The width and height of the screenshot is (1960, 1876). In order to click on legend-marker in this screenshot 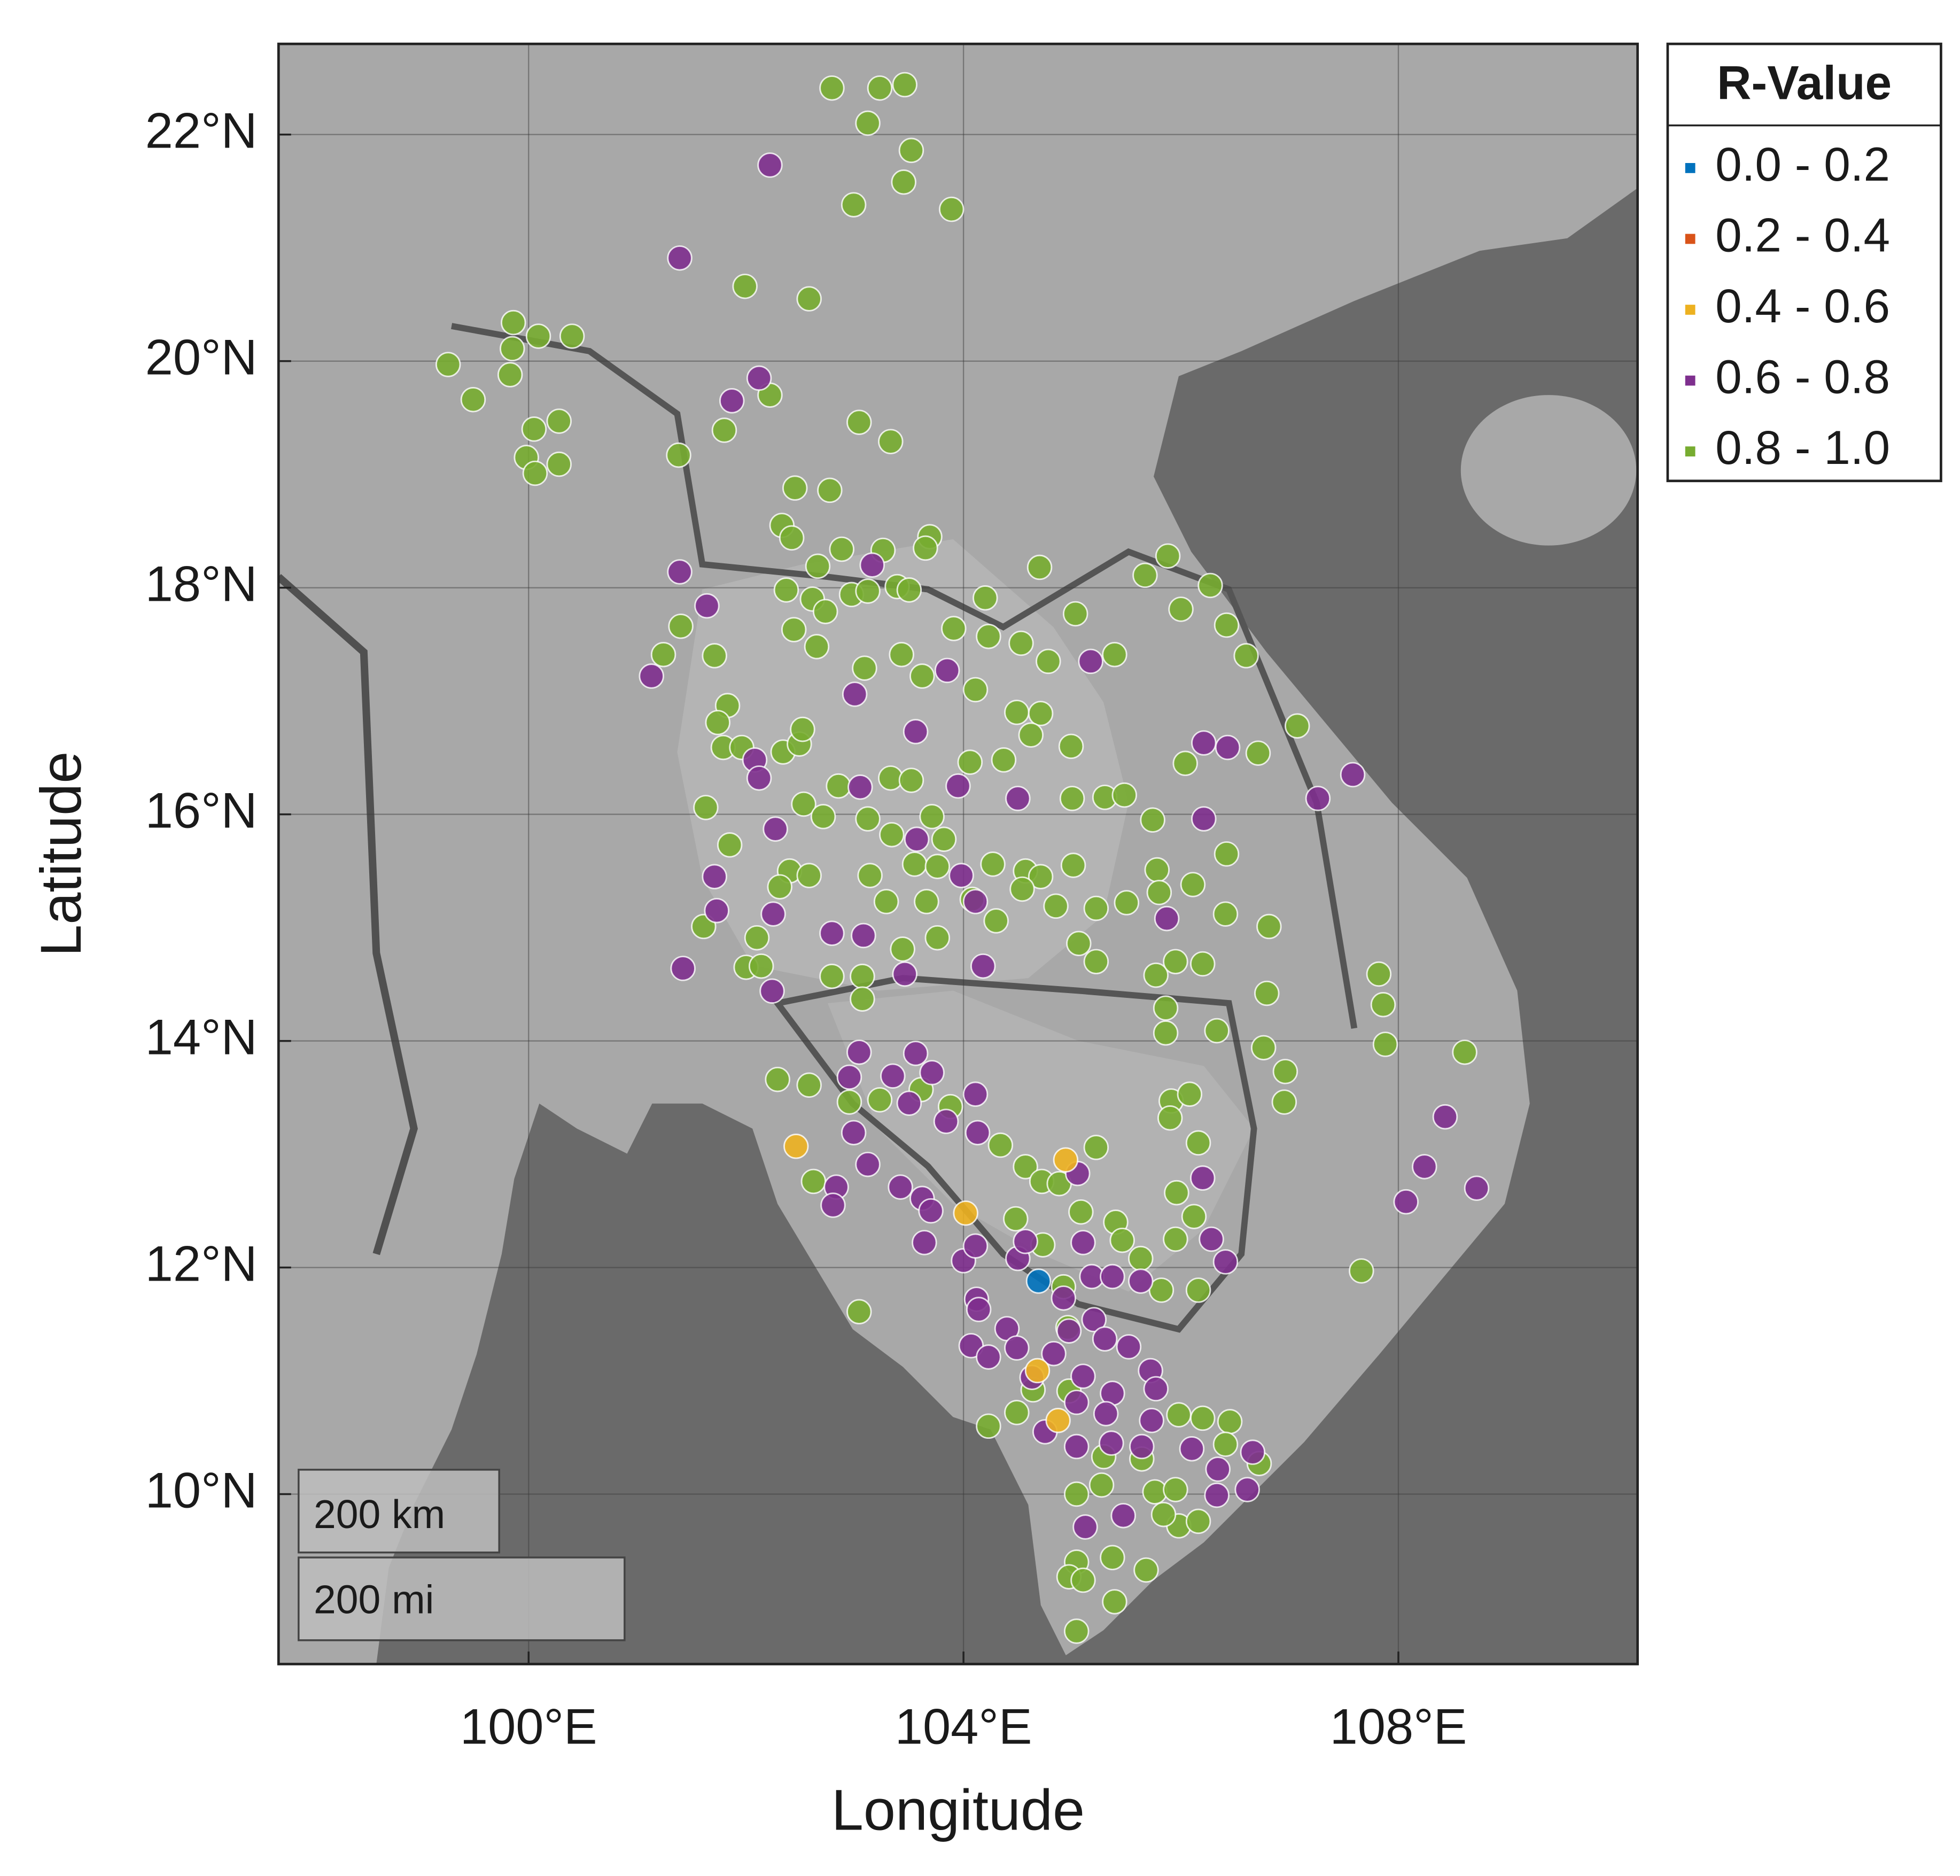, I will do `click(1690, 168)`.